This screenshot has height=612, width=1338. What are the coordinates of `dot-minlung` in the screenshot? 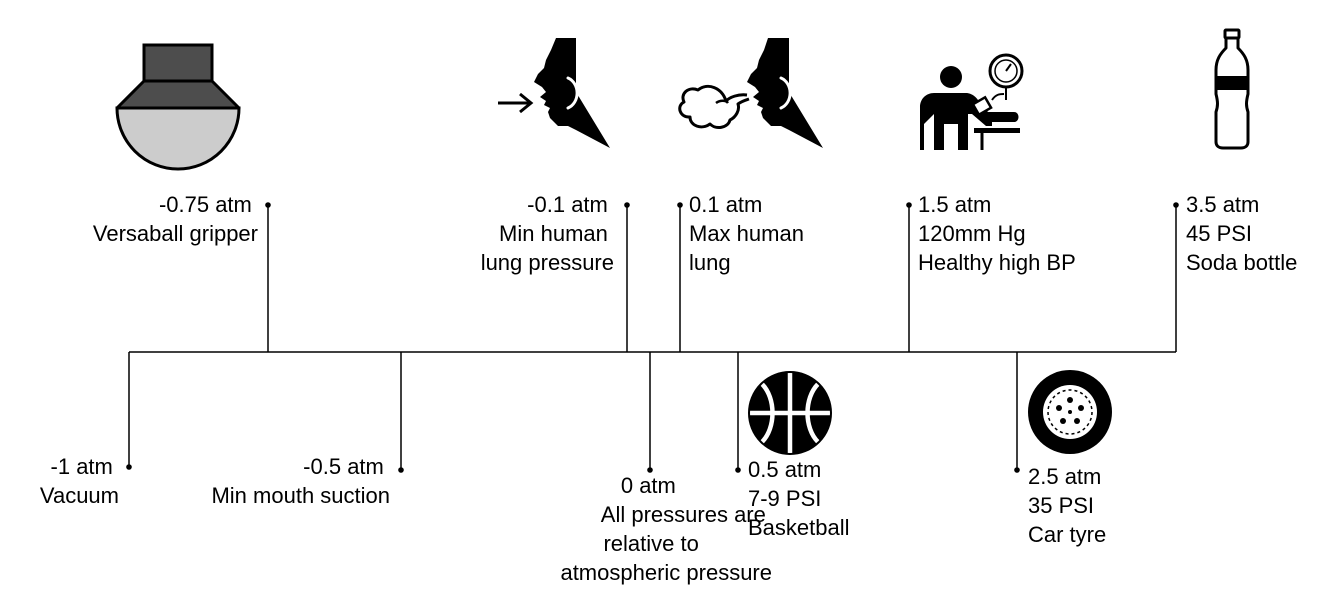 It's located at (627, 205).